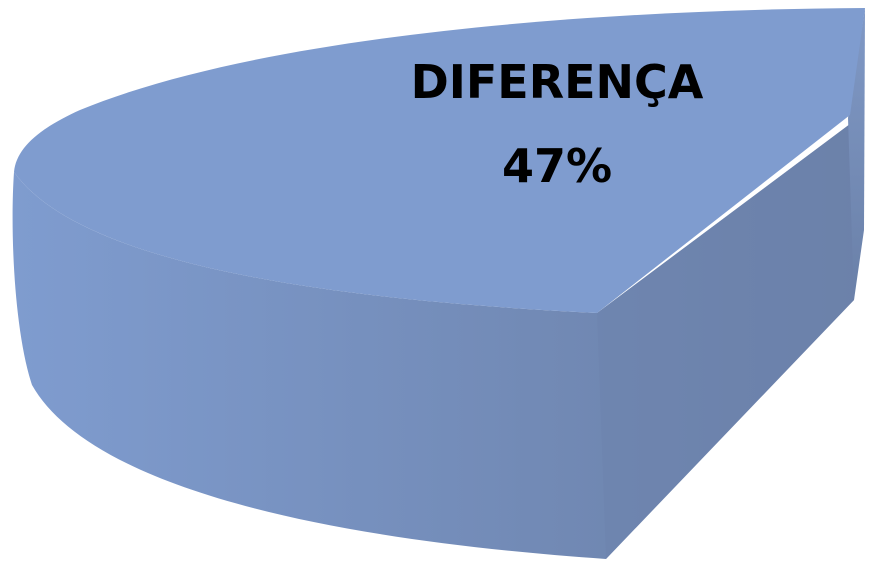  Describe the element at coordinates (856, 154) in the screenshot. I see `pie-slice-side-edge` at that location.